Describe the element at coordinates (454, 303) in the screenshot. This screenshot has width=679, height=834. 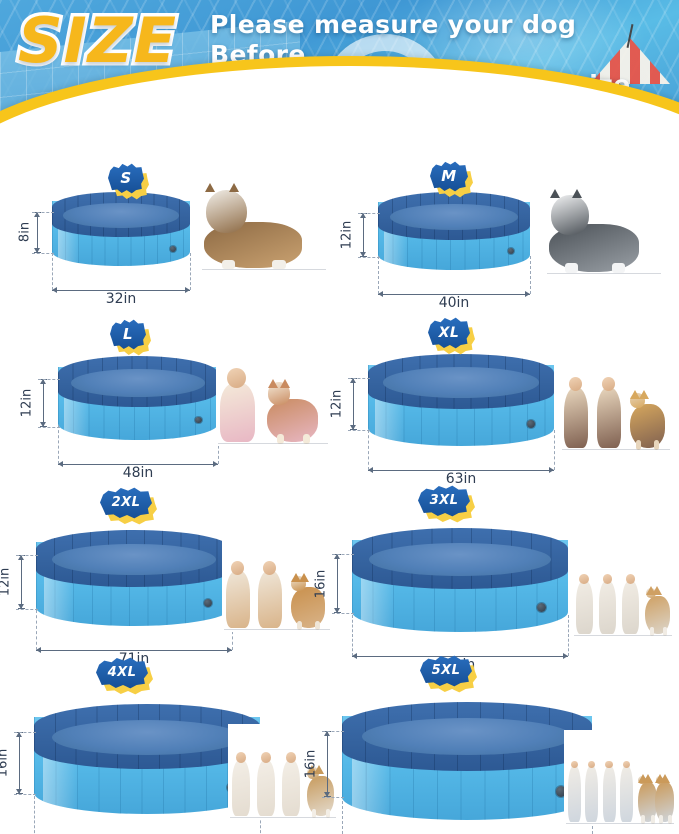
I see `diameter-value: 40in` at that location.